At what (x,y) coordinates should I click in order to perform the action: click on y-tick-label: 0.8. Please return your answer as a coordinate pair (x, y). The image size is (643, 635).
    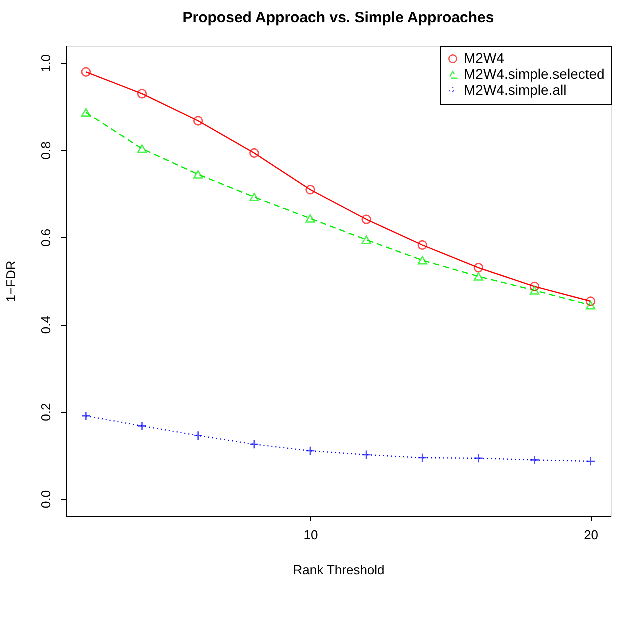
    Looking at the image, I should click on (46, 151).